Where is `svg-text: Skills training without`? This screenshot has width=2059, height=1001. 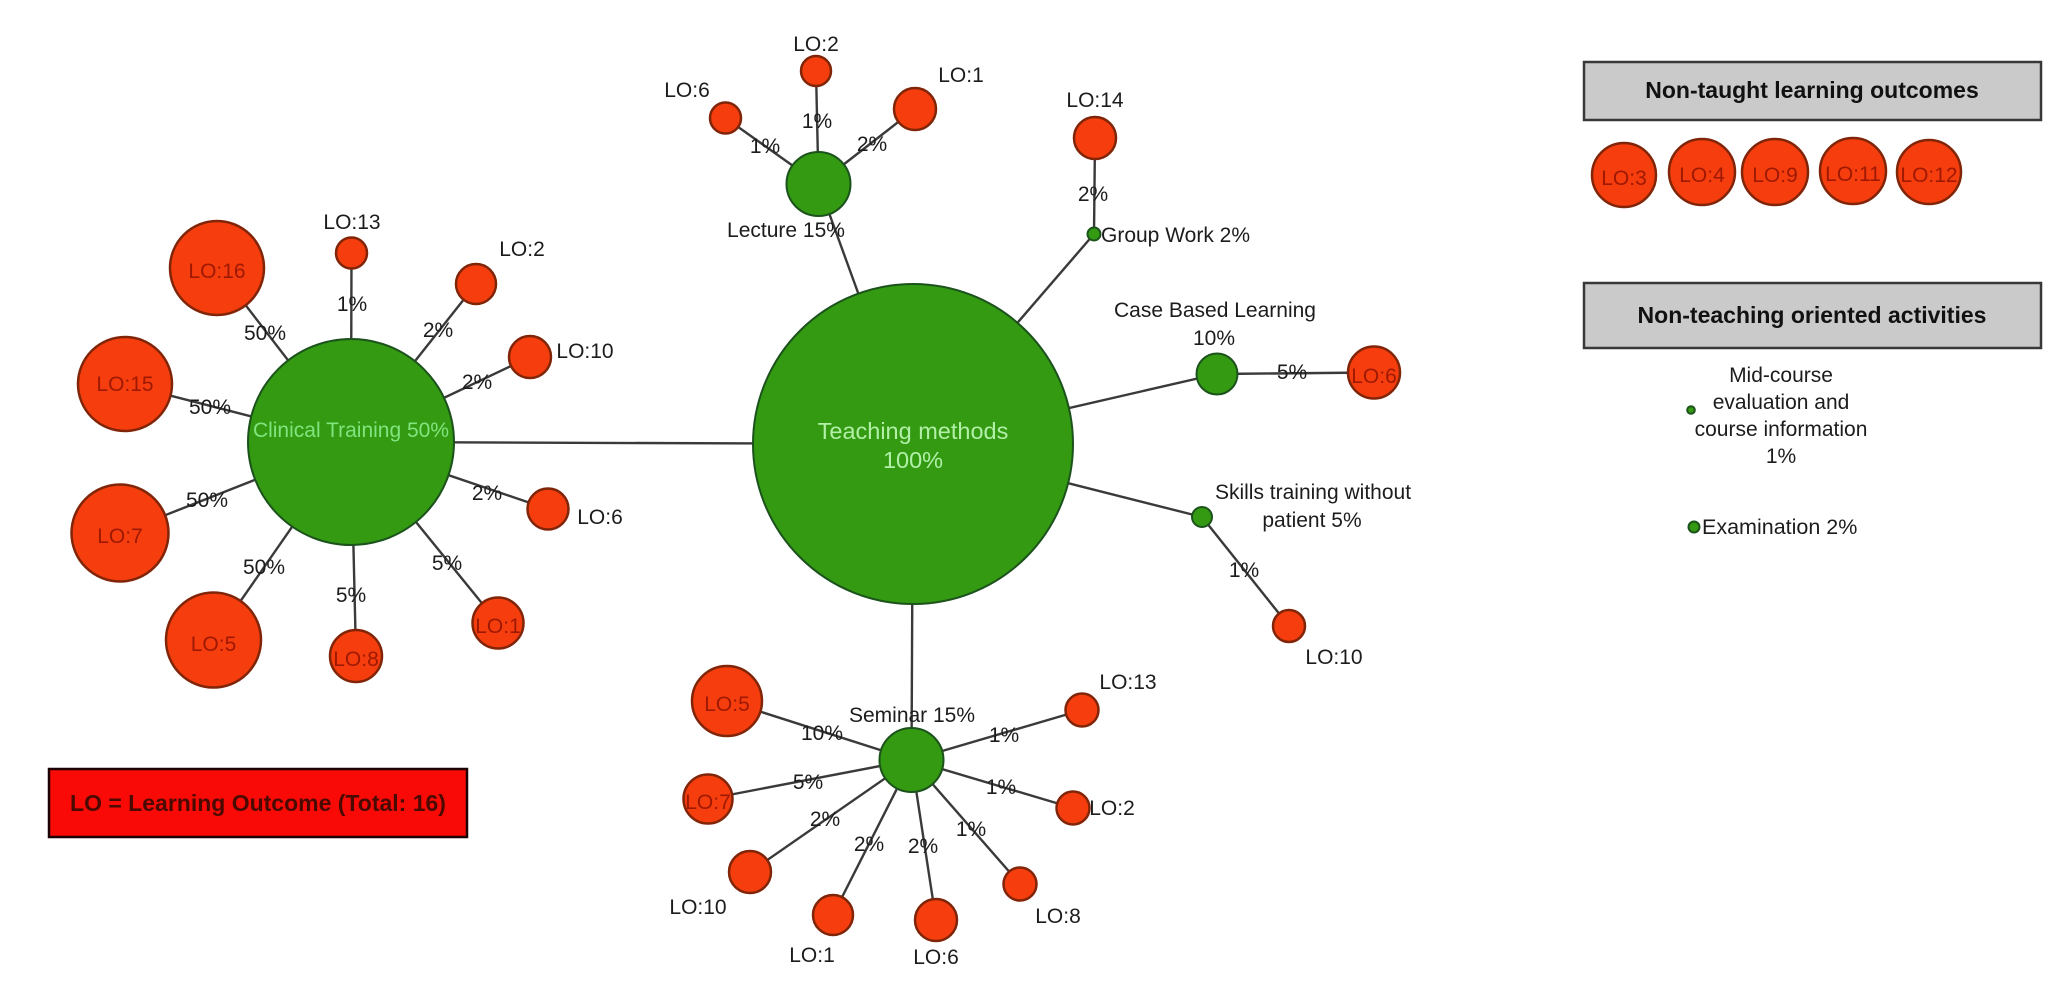 svg-text: Skills training without is located at coordinates (1313, 492).